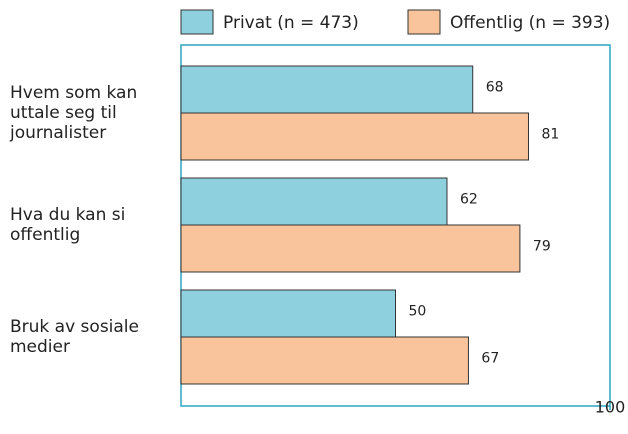 The width and height of the screenshot is (628, 434). Describe the element at coordinates (490, 359) in the screenshot. I see `value-label: 67` at that location.